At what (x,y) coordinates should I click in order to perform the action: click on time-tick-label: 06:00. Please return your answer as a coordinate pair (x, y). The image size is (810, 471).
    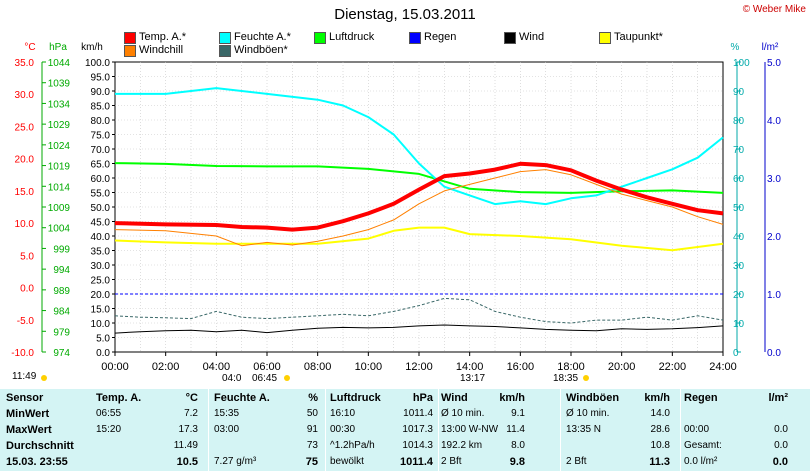
    Looking at the image, I should click on (267, 367).